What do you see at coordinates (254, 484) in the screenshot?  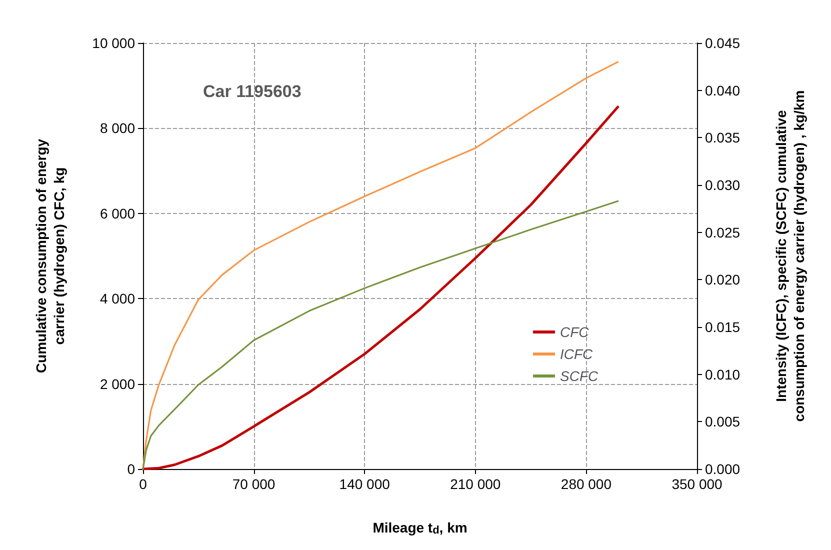 I see `x-tick-label: 70 000` at bounding box center [254, 484].